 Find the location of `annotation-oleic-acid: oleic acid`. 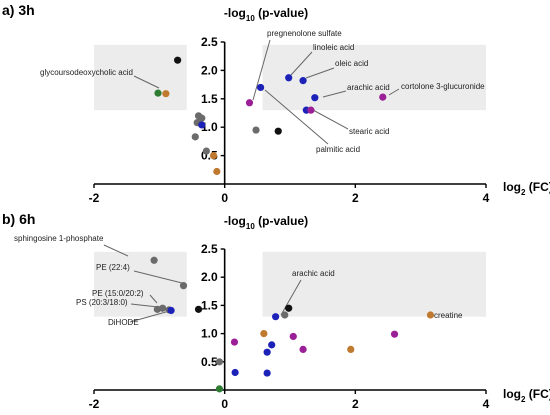

annotation-oleic-acid: oleic acid is located at coordinates (351, 63).